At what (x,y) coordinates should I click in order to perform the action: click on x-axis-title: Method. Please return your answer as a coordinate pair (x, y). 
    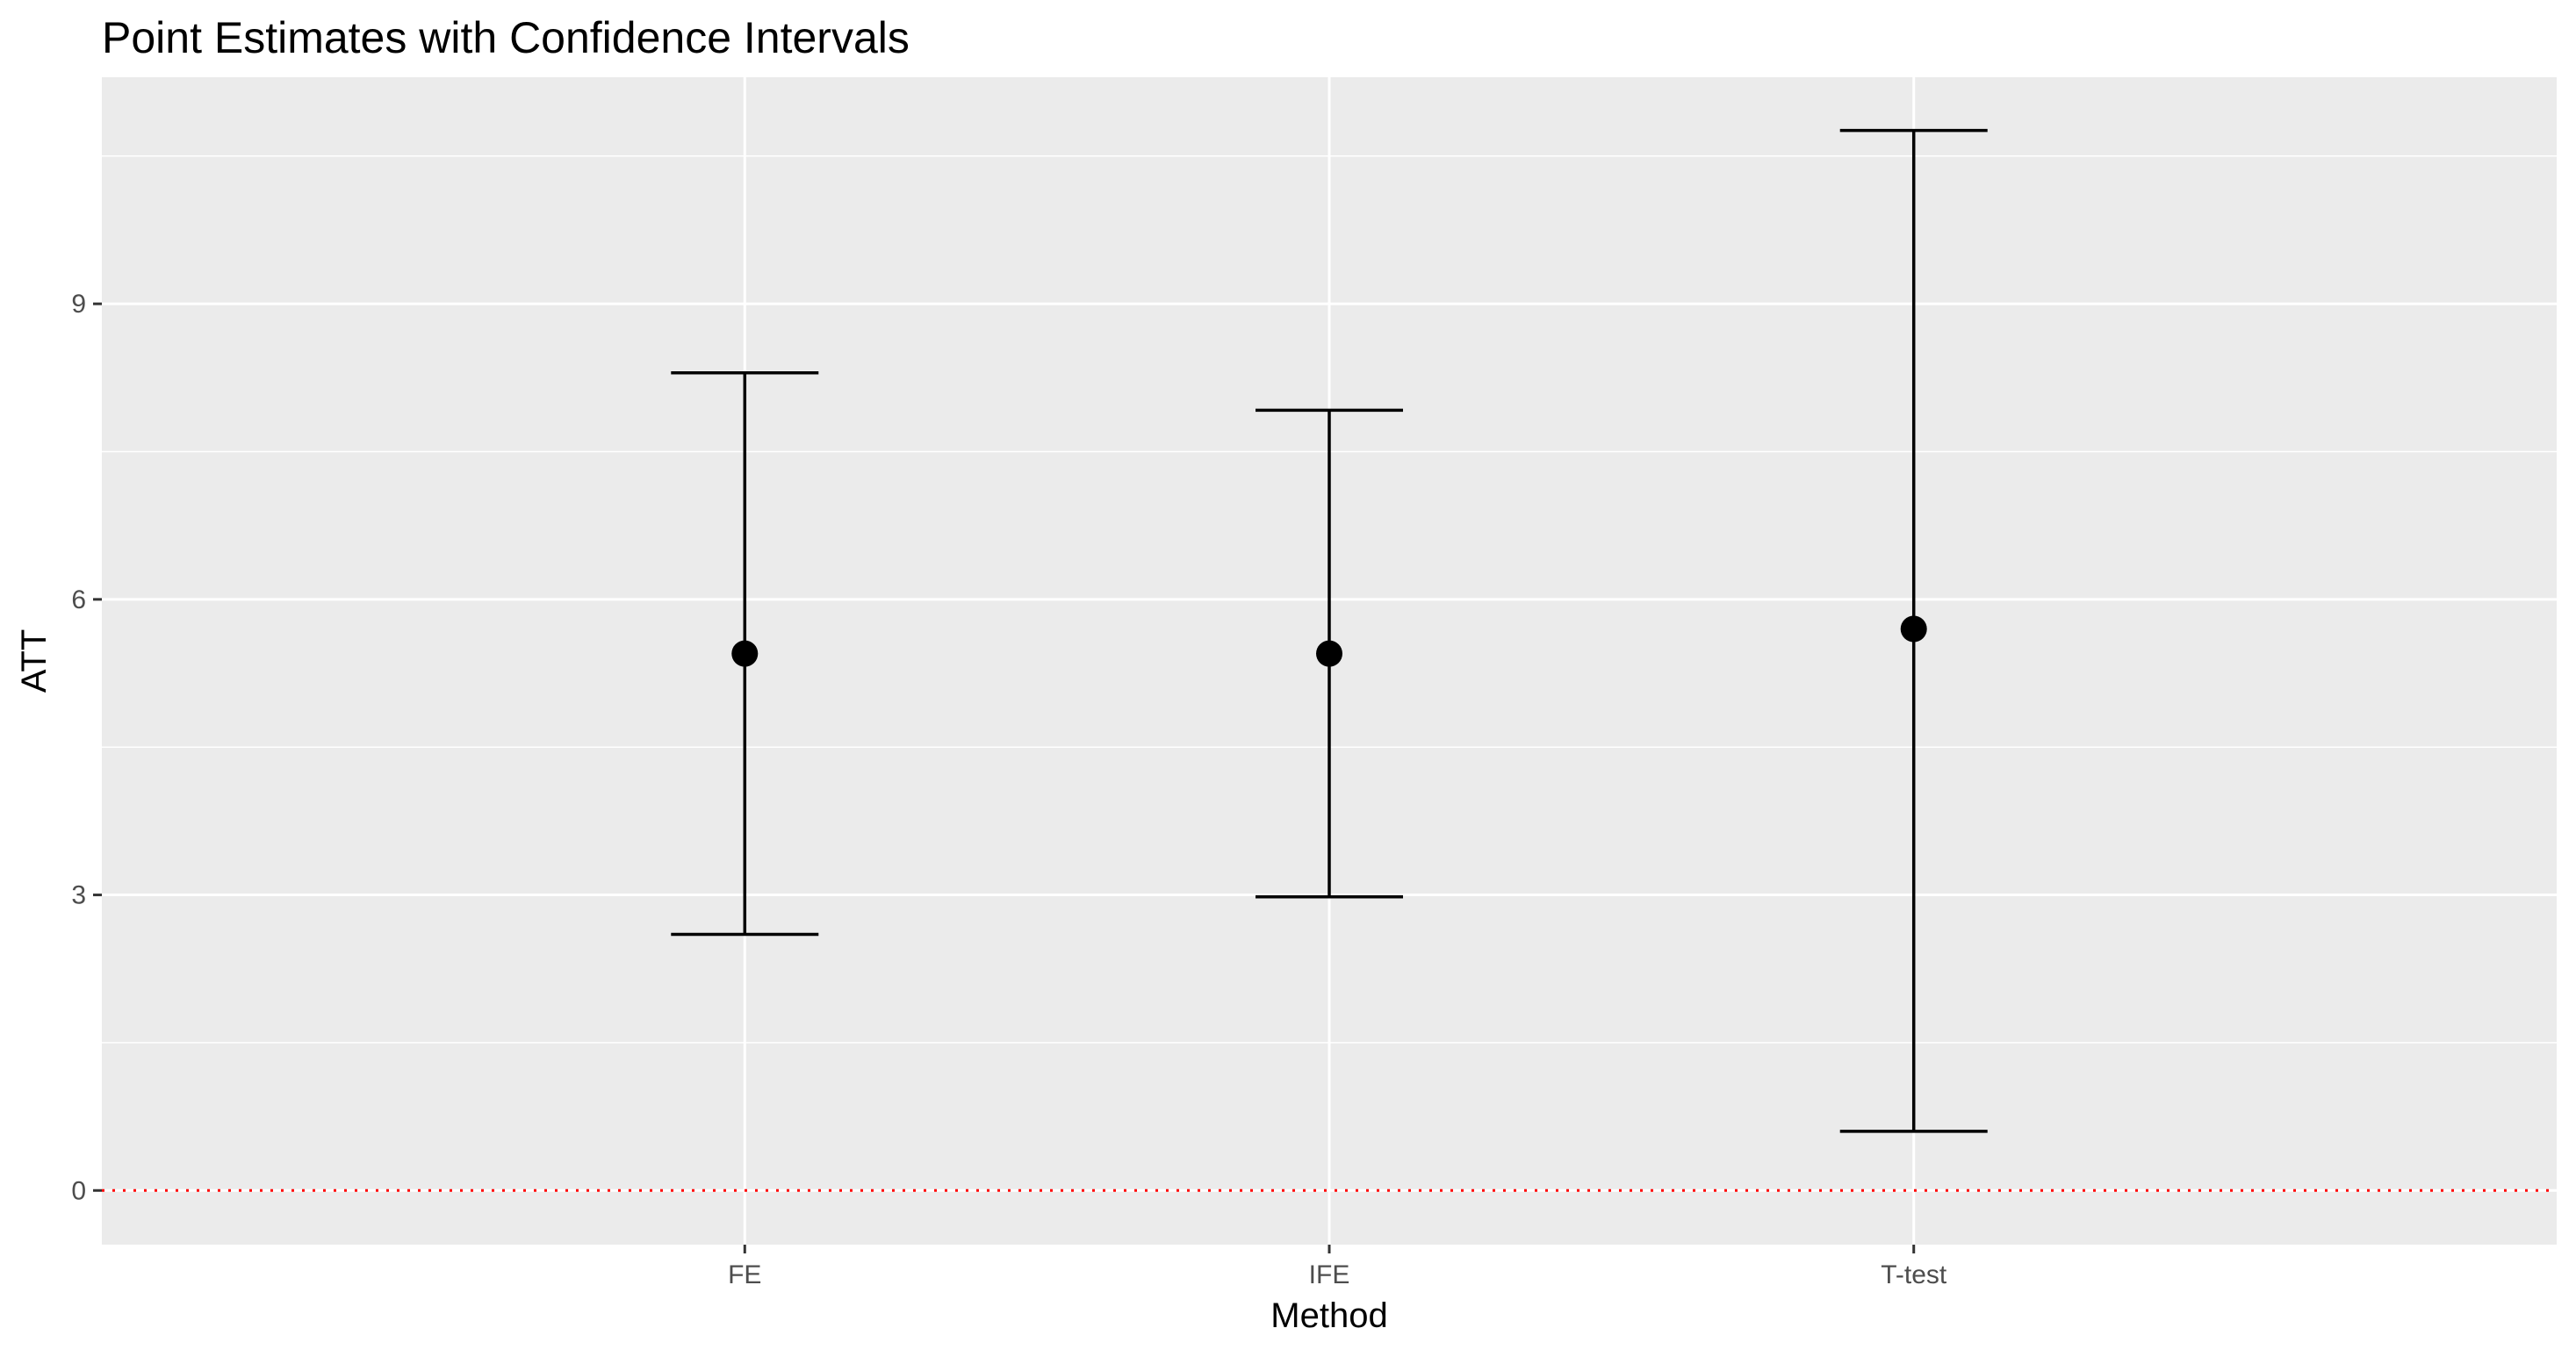
    Looking at the image, I should click on (1328, 1315).